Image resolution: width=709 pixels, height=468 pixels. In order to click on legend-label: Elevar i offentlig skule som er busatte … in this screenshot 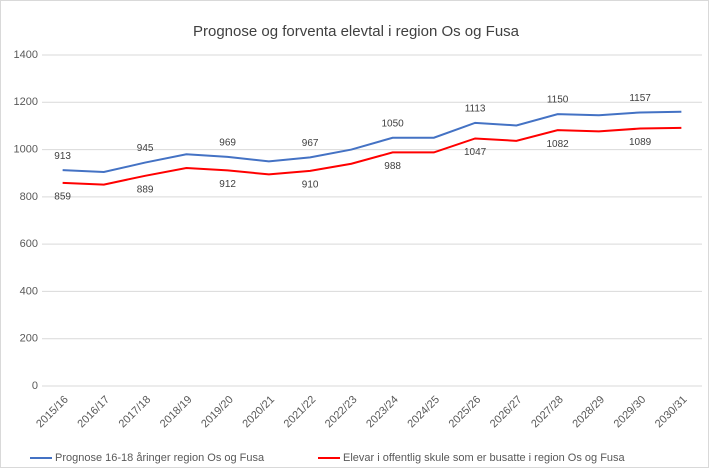, I will do `click(484, 458)`.